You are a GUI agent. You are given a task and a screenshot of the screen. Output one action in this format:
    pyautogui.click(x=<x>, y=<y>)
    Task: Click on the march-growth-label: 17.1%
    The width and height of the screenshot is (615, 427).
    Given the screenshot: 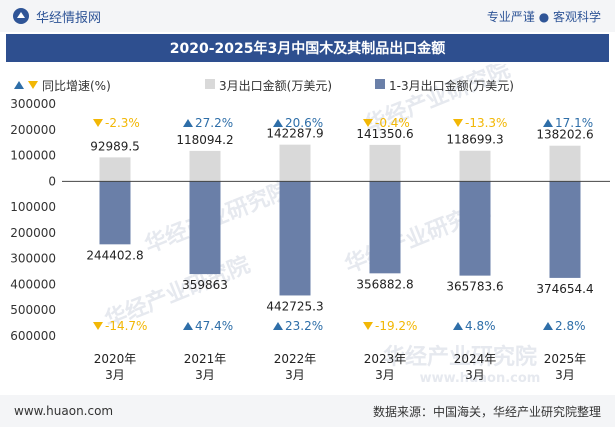 What is the action you would take?
    pyautogui.click(x=574, y=123)
    